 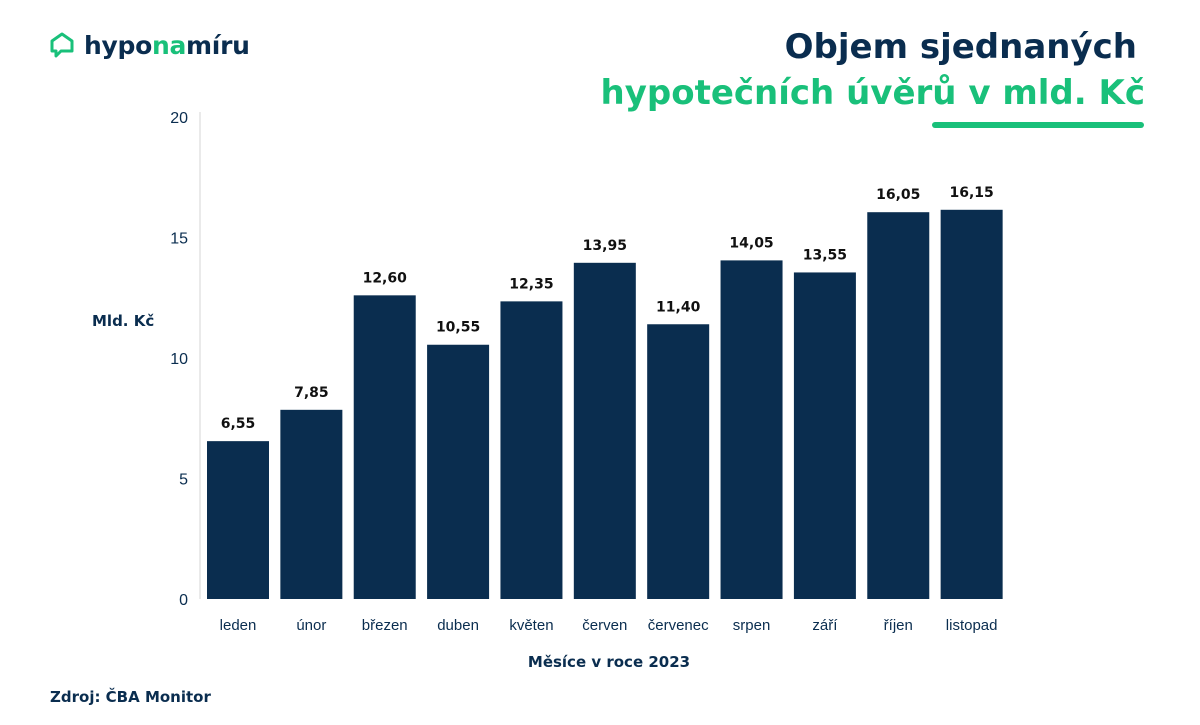 What do you see at coordinates (118, 45) in the screenshot?
I see `logo-text-hypo: hypo` at bounding box center [118, 45].